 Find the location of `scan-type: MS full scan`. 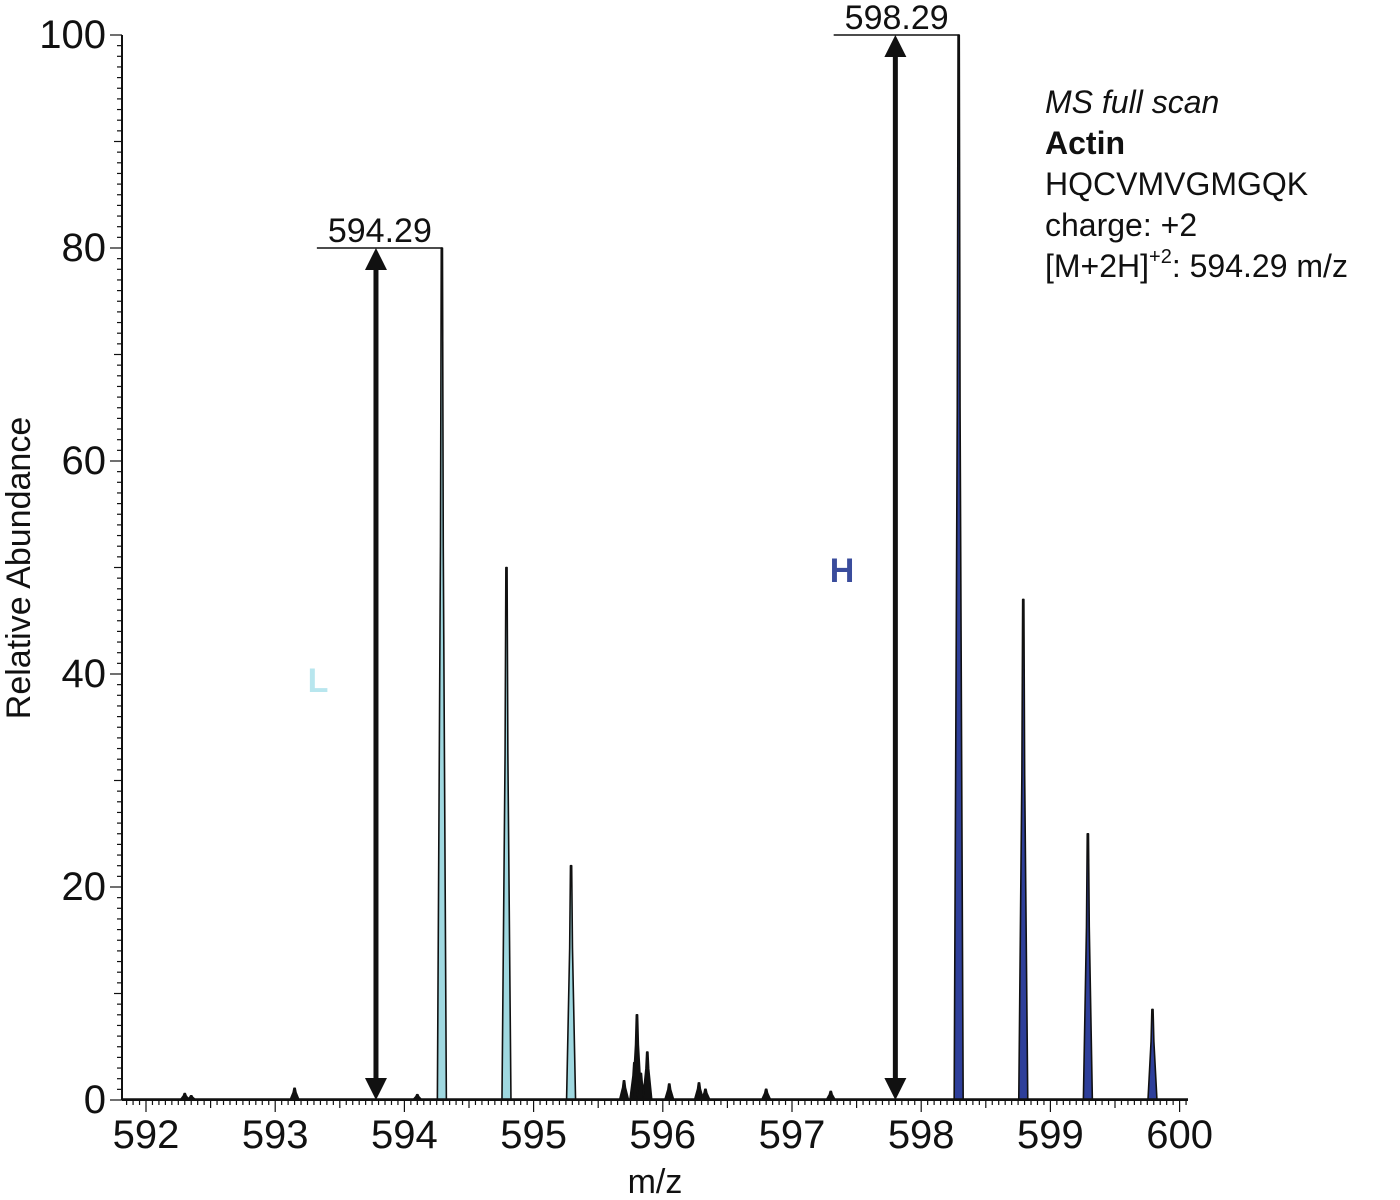

scan-type: MS full scan is located at coordinates (1132, 102).